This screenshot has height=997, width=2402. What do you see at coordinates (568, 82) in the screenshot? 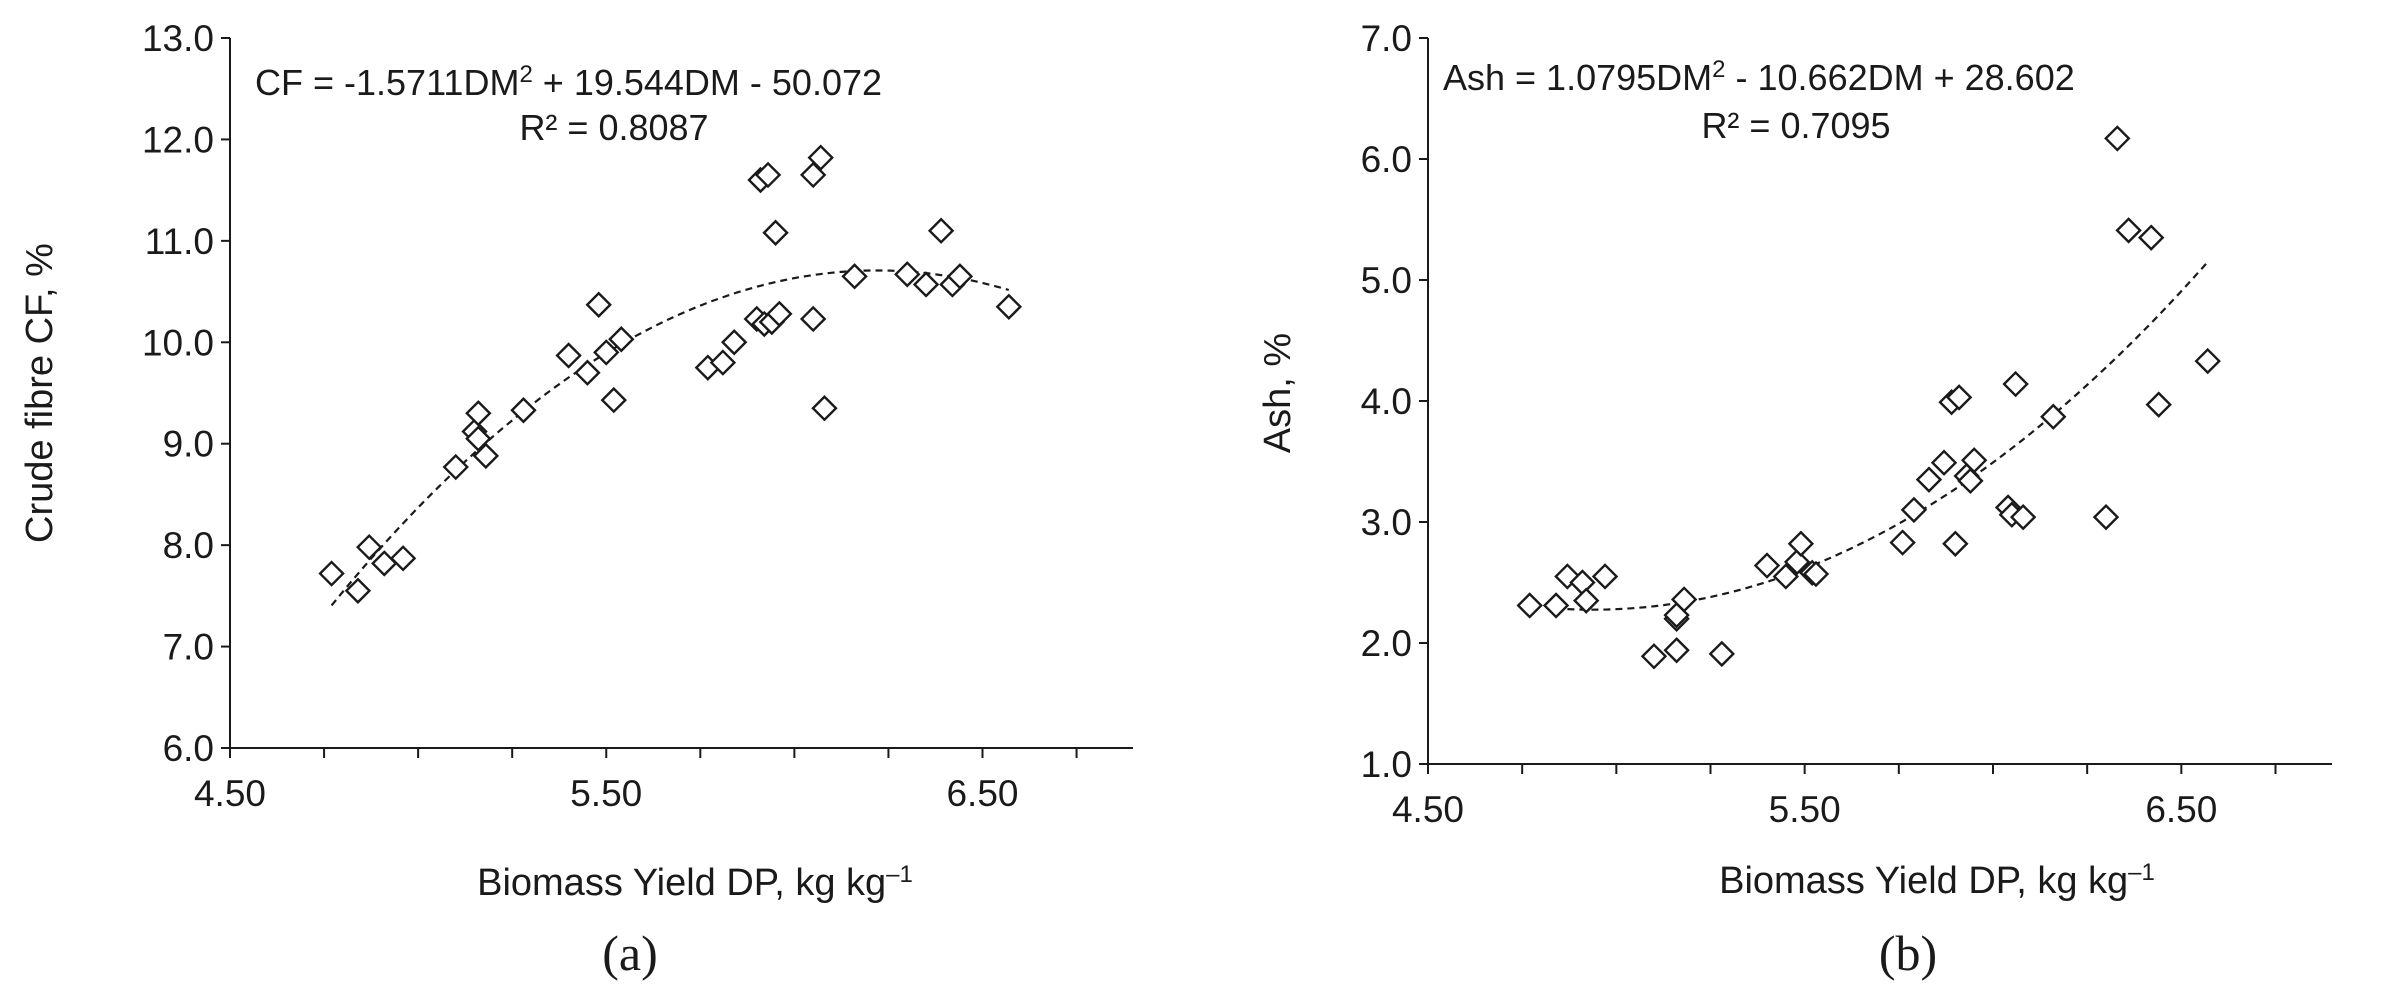
I see `equation-line-1: CF = -1.5711DM2 + 19.544DM - 50.072` at bounding box center [568, 82].